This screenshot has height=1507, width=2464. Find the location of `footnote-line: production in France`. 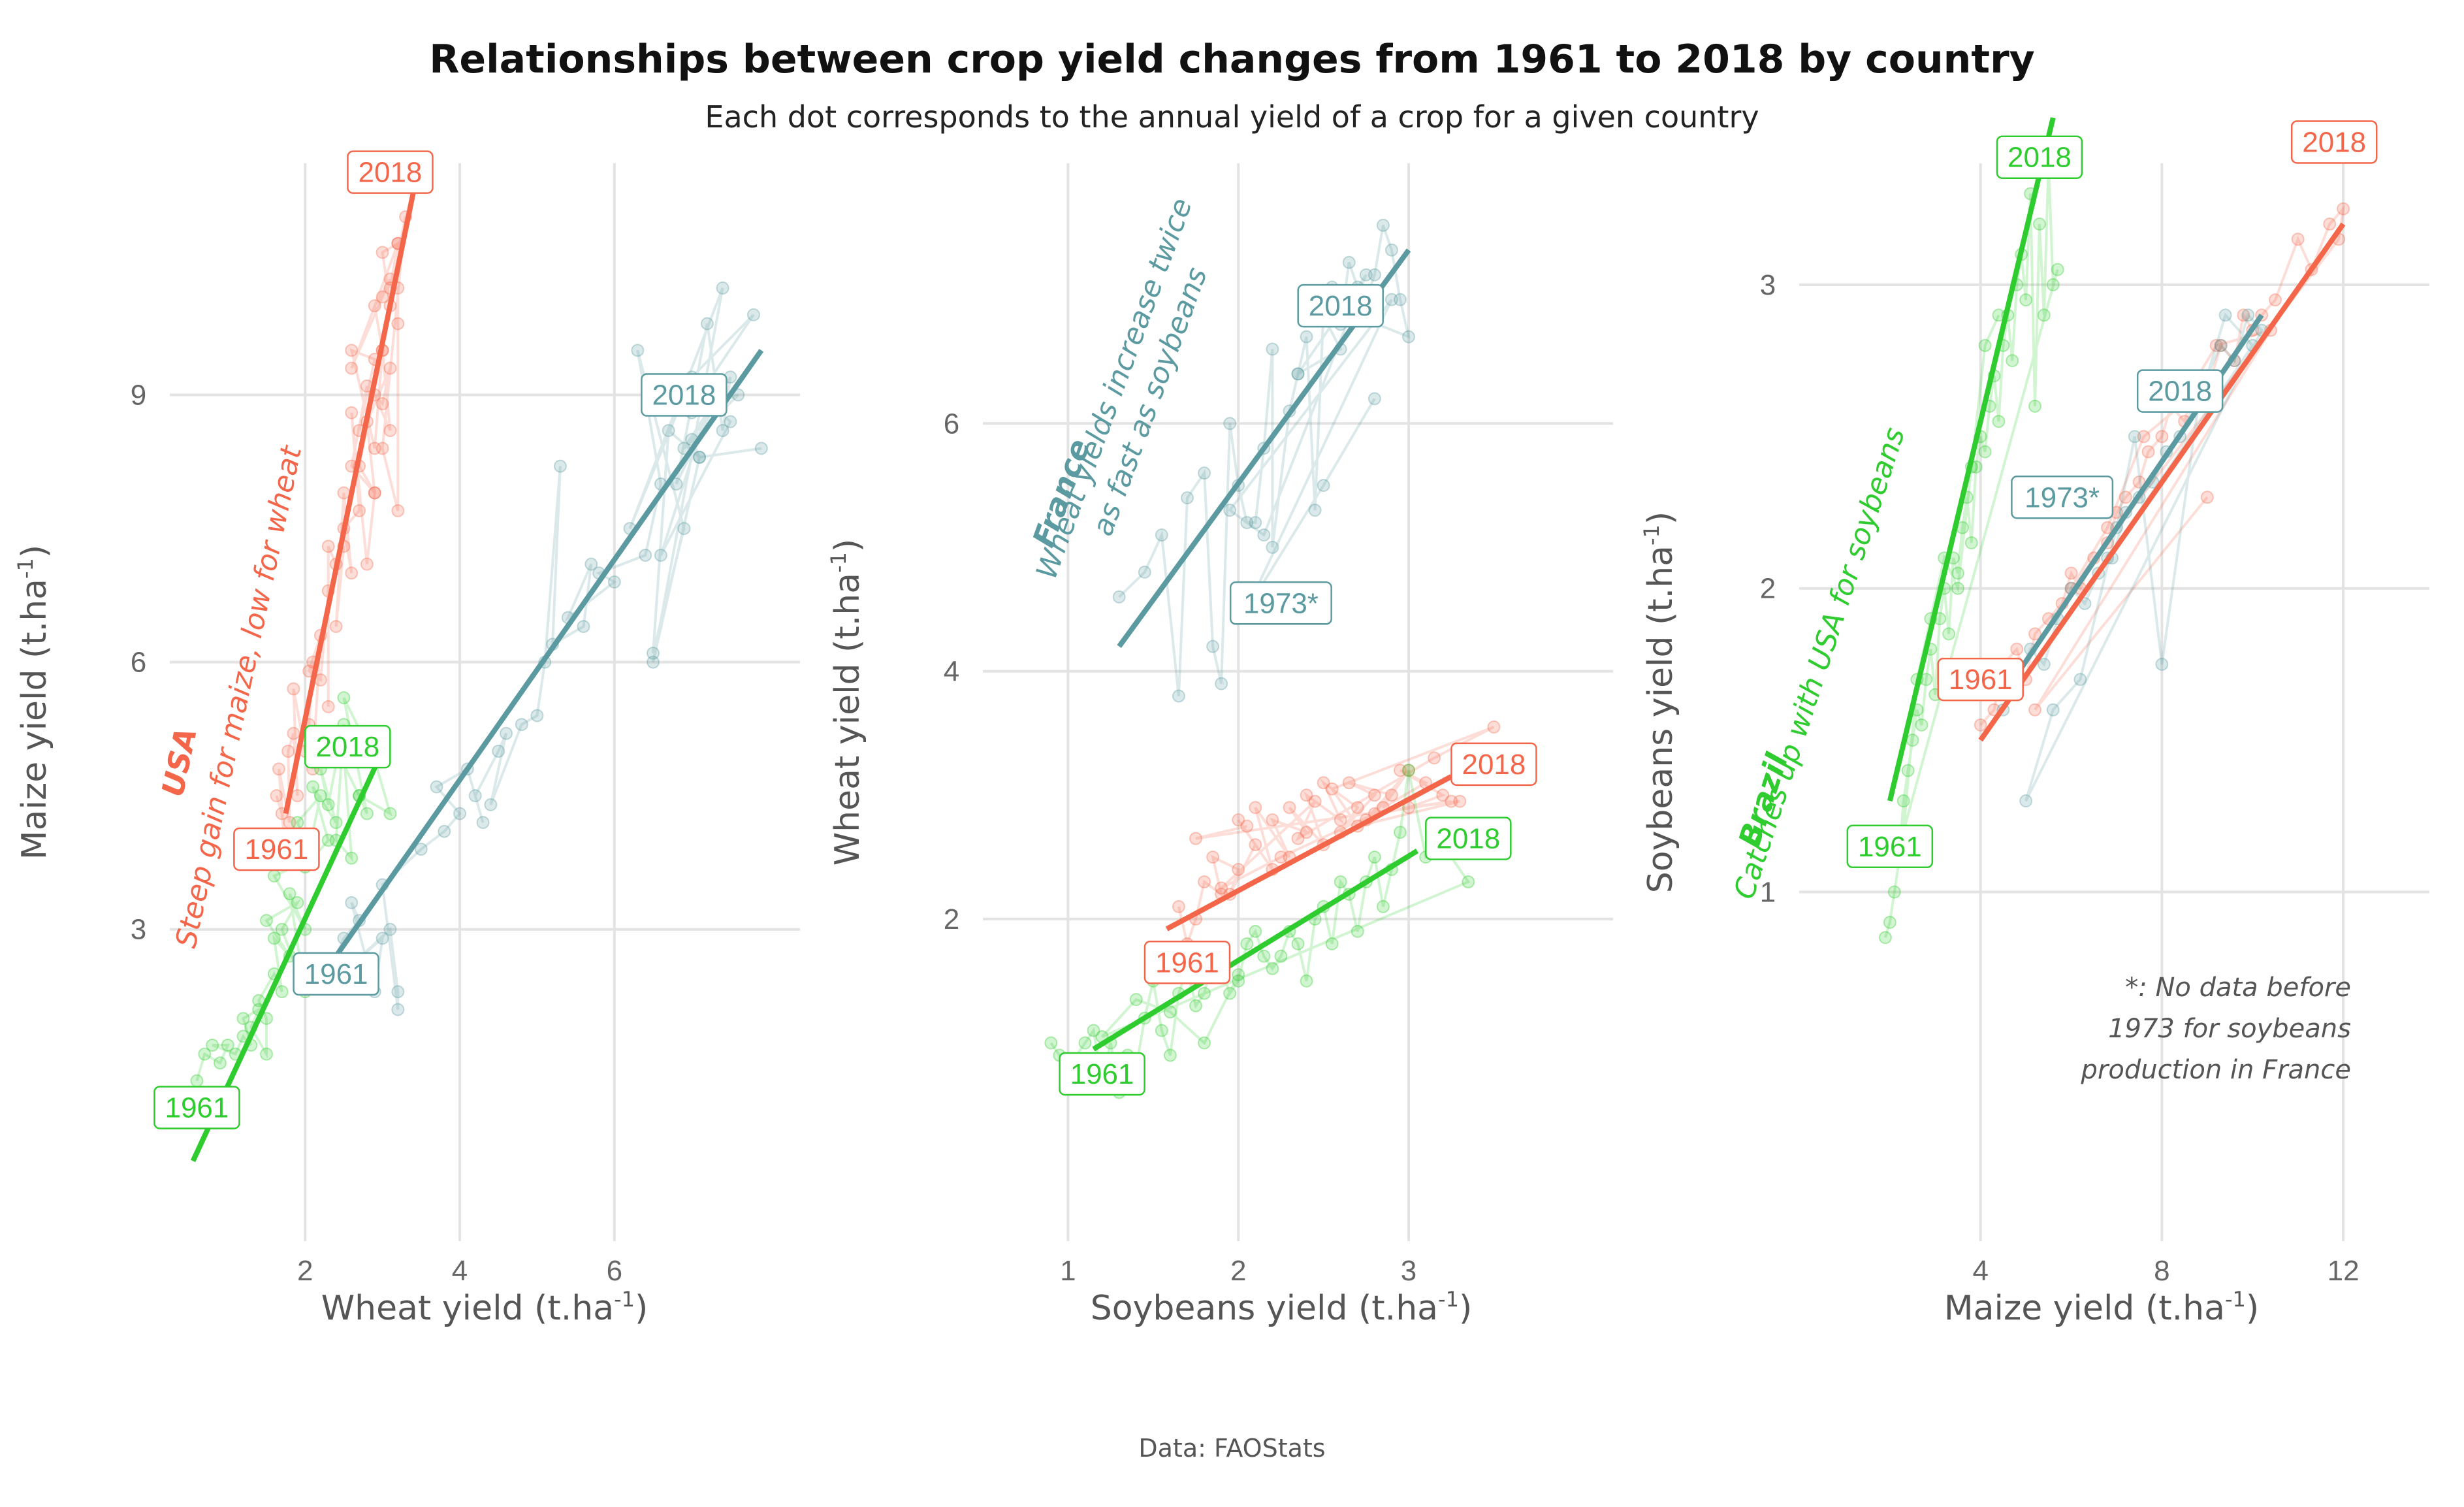

footnote-line: production in France is located at coordinates (2216, 1070).